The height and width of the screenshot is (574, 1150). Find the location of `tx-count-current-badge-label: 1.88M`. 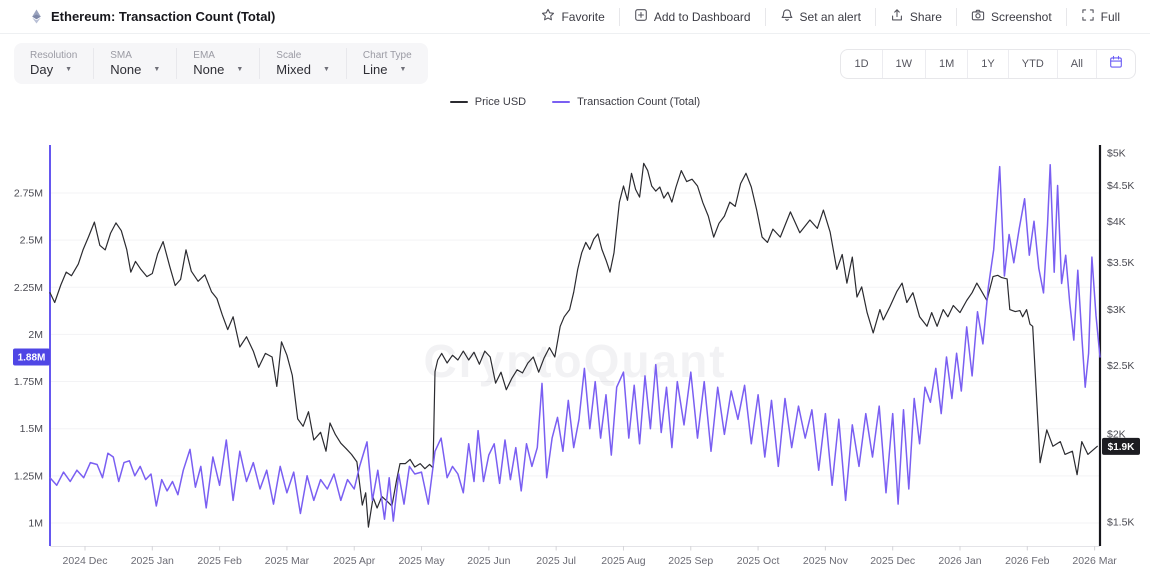

tx-count-current-badge-label: 1.88M is located at coordinates (32, 358).